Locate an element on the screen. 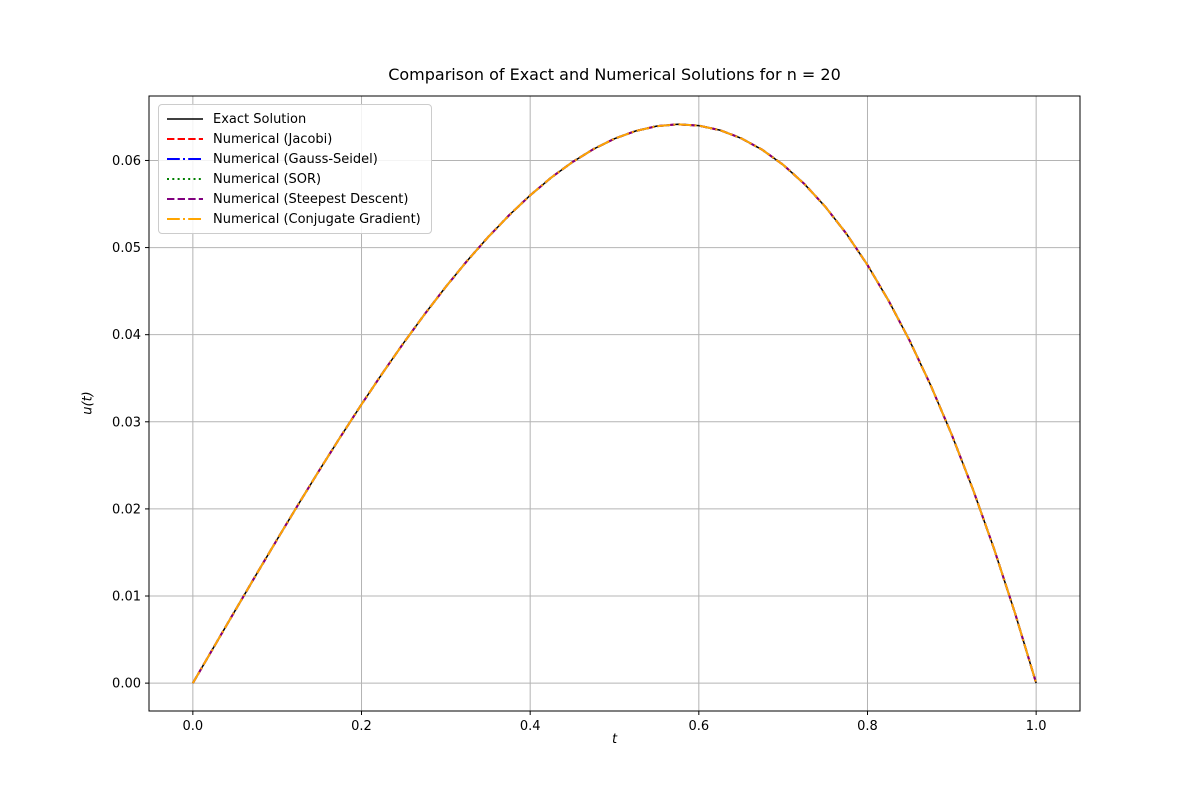 This screenshot has width=1200, height=800. legend-item-label: Numerical (Gauss-Seidel) is located at coordinates (295, 159).